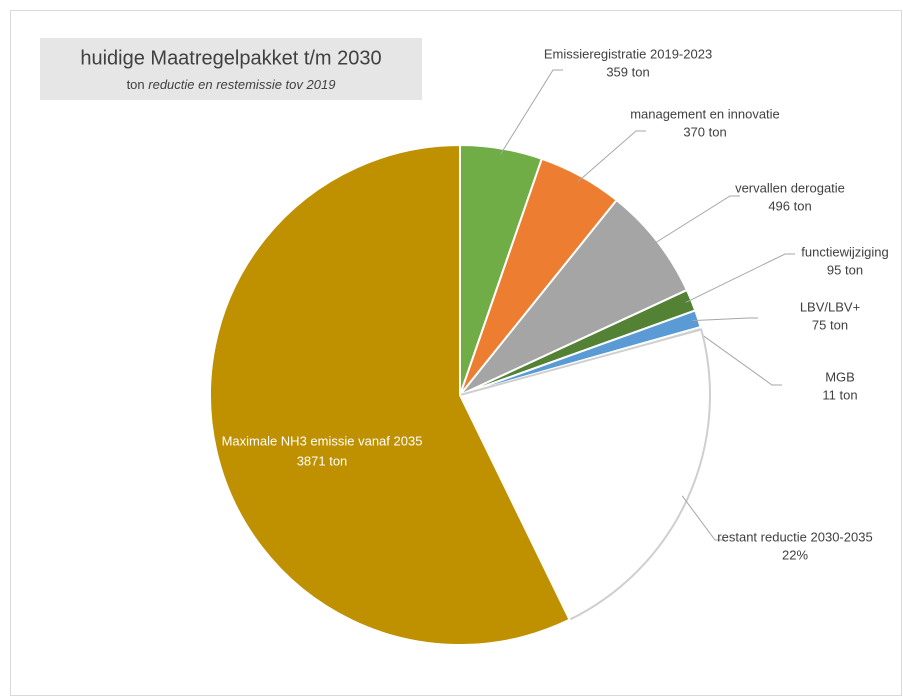 Image resolution: width=903 pixels, height=697 pixels. Describe the element at coordinates (704, 131) in the screenshot. I see `slice-value-label: 370 ton` at that location.